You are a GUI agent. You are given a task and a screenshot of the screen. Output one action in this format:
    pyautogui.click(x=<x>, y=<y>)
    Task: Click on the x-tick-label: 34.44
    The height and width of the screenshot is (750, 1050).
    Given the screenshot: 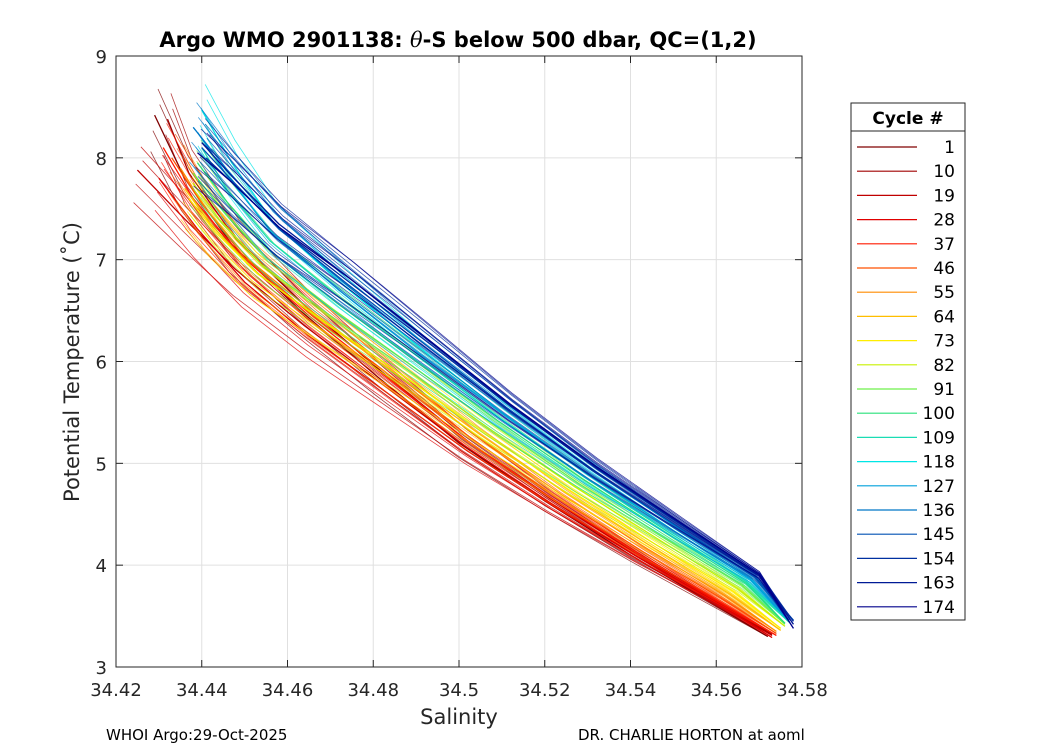 What is the action you would take?
    pyautogui.click(x=202, y=690)
    